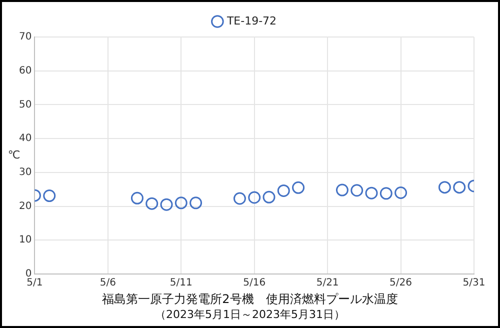  What do you see at coordinates (25, 240) in the screenshot?
I see `y-tick-label: 10` at bounding box center [25, 240].